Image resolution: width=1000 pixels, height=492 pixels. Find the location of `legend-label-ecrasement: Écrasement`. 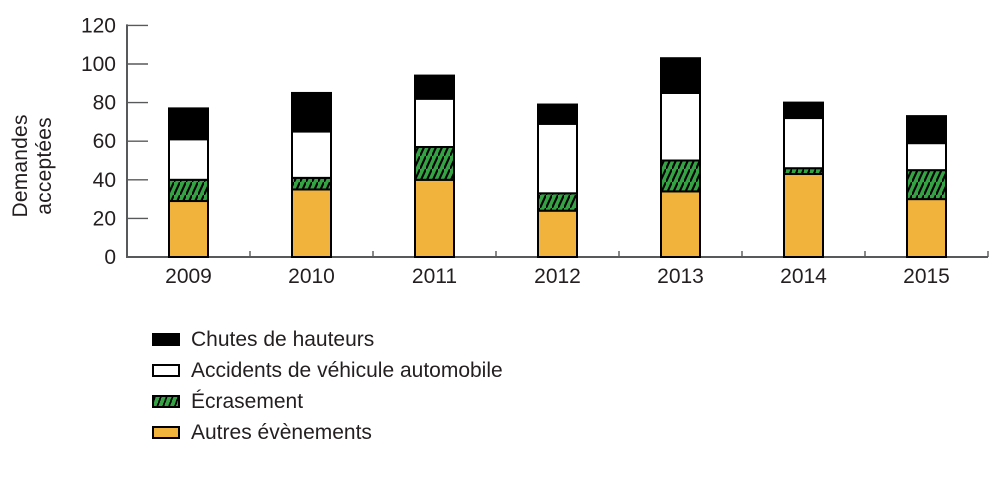

legend-label-ecrasement: Écrasement is located at coordinates (247, 401).